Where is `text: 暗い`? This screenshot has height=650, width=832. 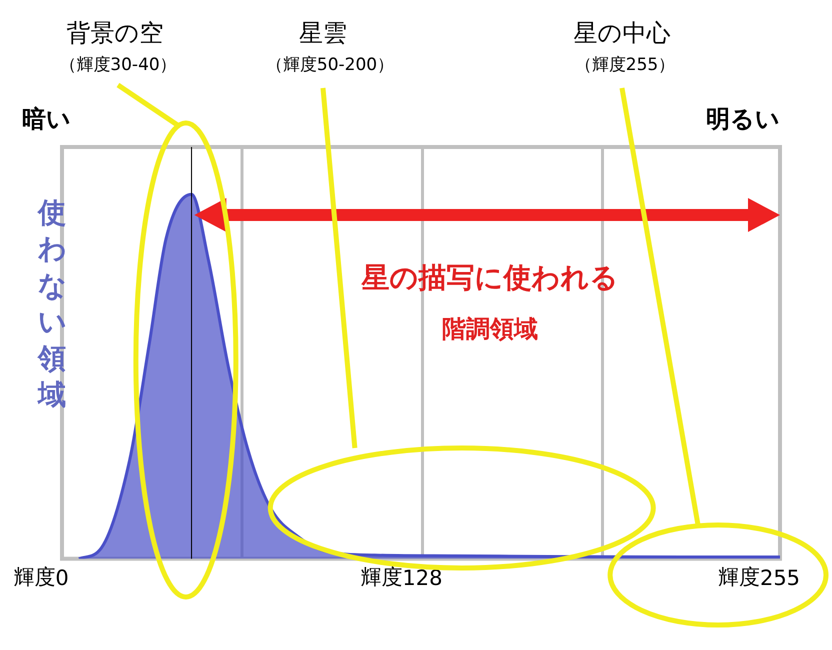
text: 暗い is located at coordinates (46, 119).